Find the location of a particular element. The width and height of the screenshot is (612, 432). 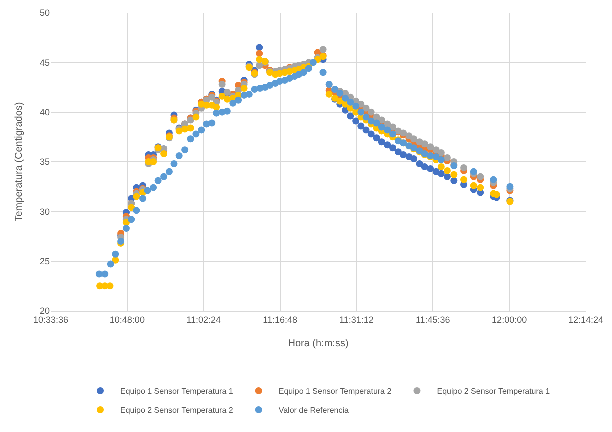

legend-label: Equipo 2 Sensor Temperatura 2 is located at coordinates (177, 411).